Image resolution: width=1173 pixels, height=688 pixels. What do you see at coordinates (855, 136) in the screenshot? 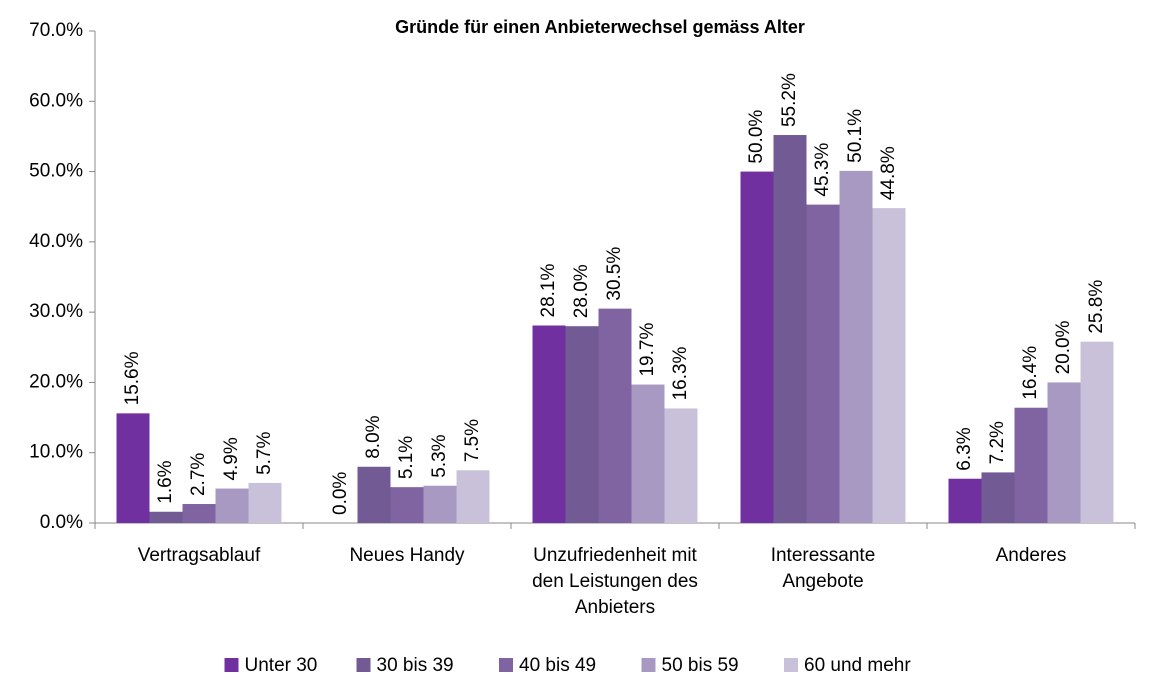
I see `value-label: 50.1%` at bounding box center [855, 136].